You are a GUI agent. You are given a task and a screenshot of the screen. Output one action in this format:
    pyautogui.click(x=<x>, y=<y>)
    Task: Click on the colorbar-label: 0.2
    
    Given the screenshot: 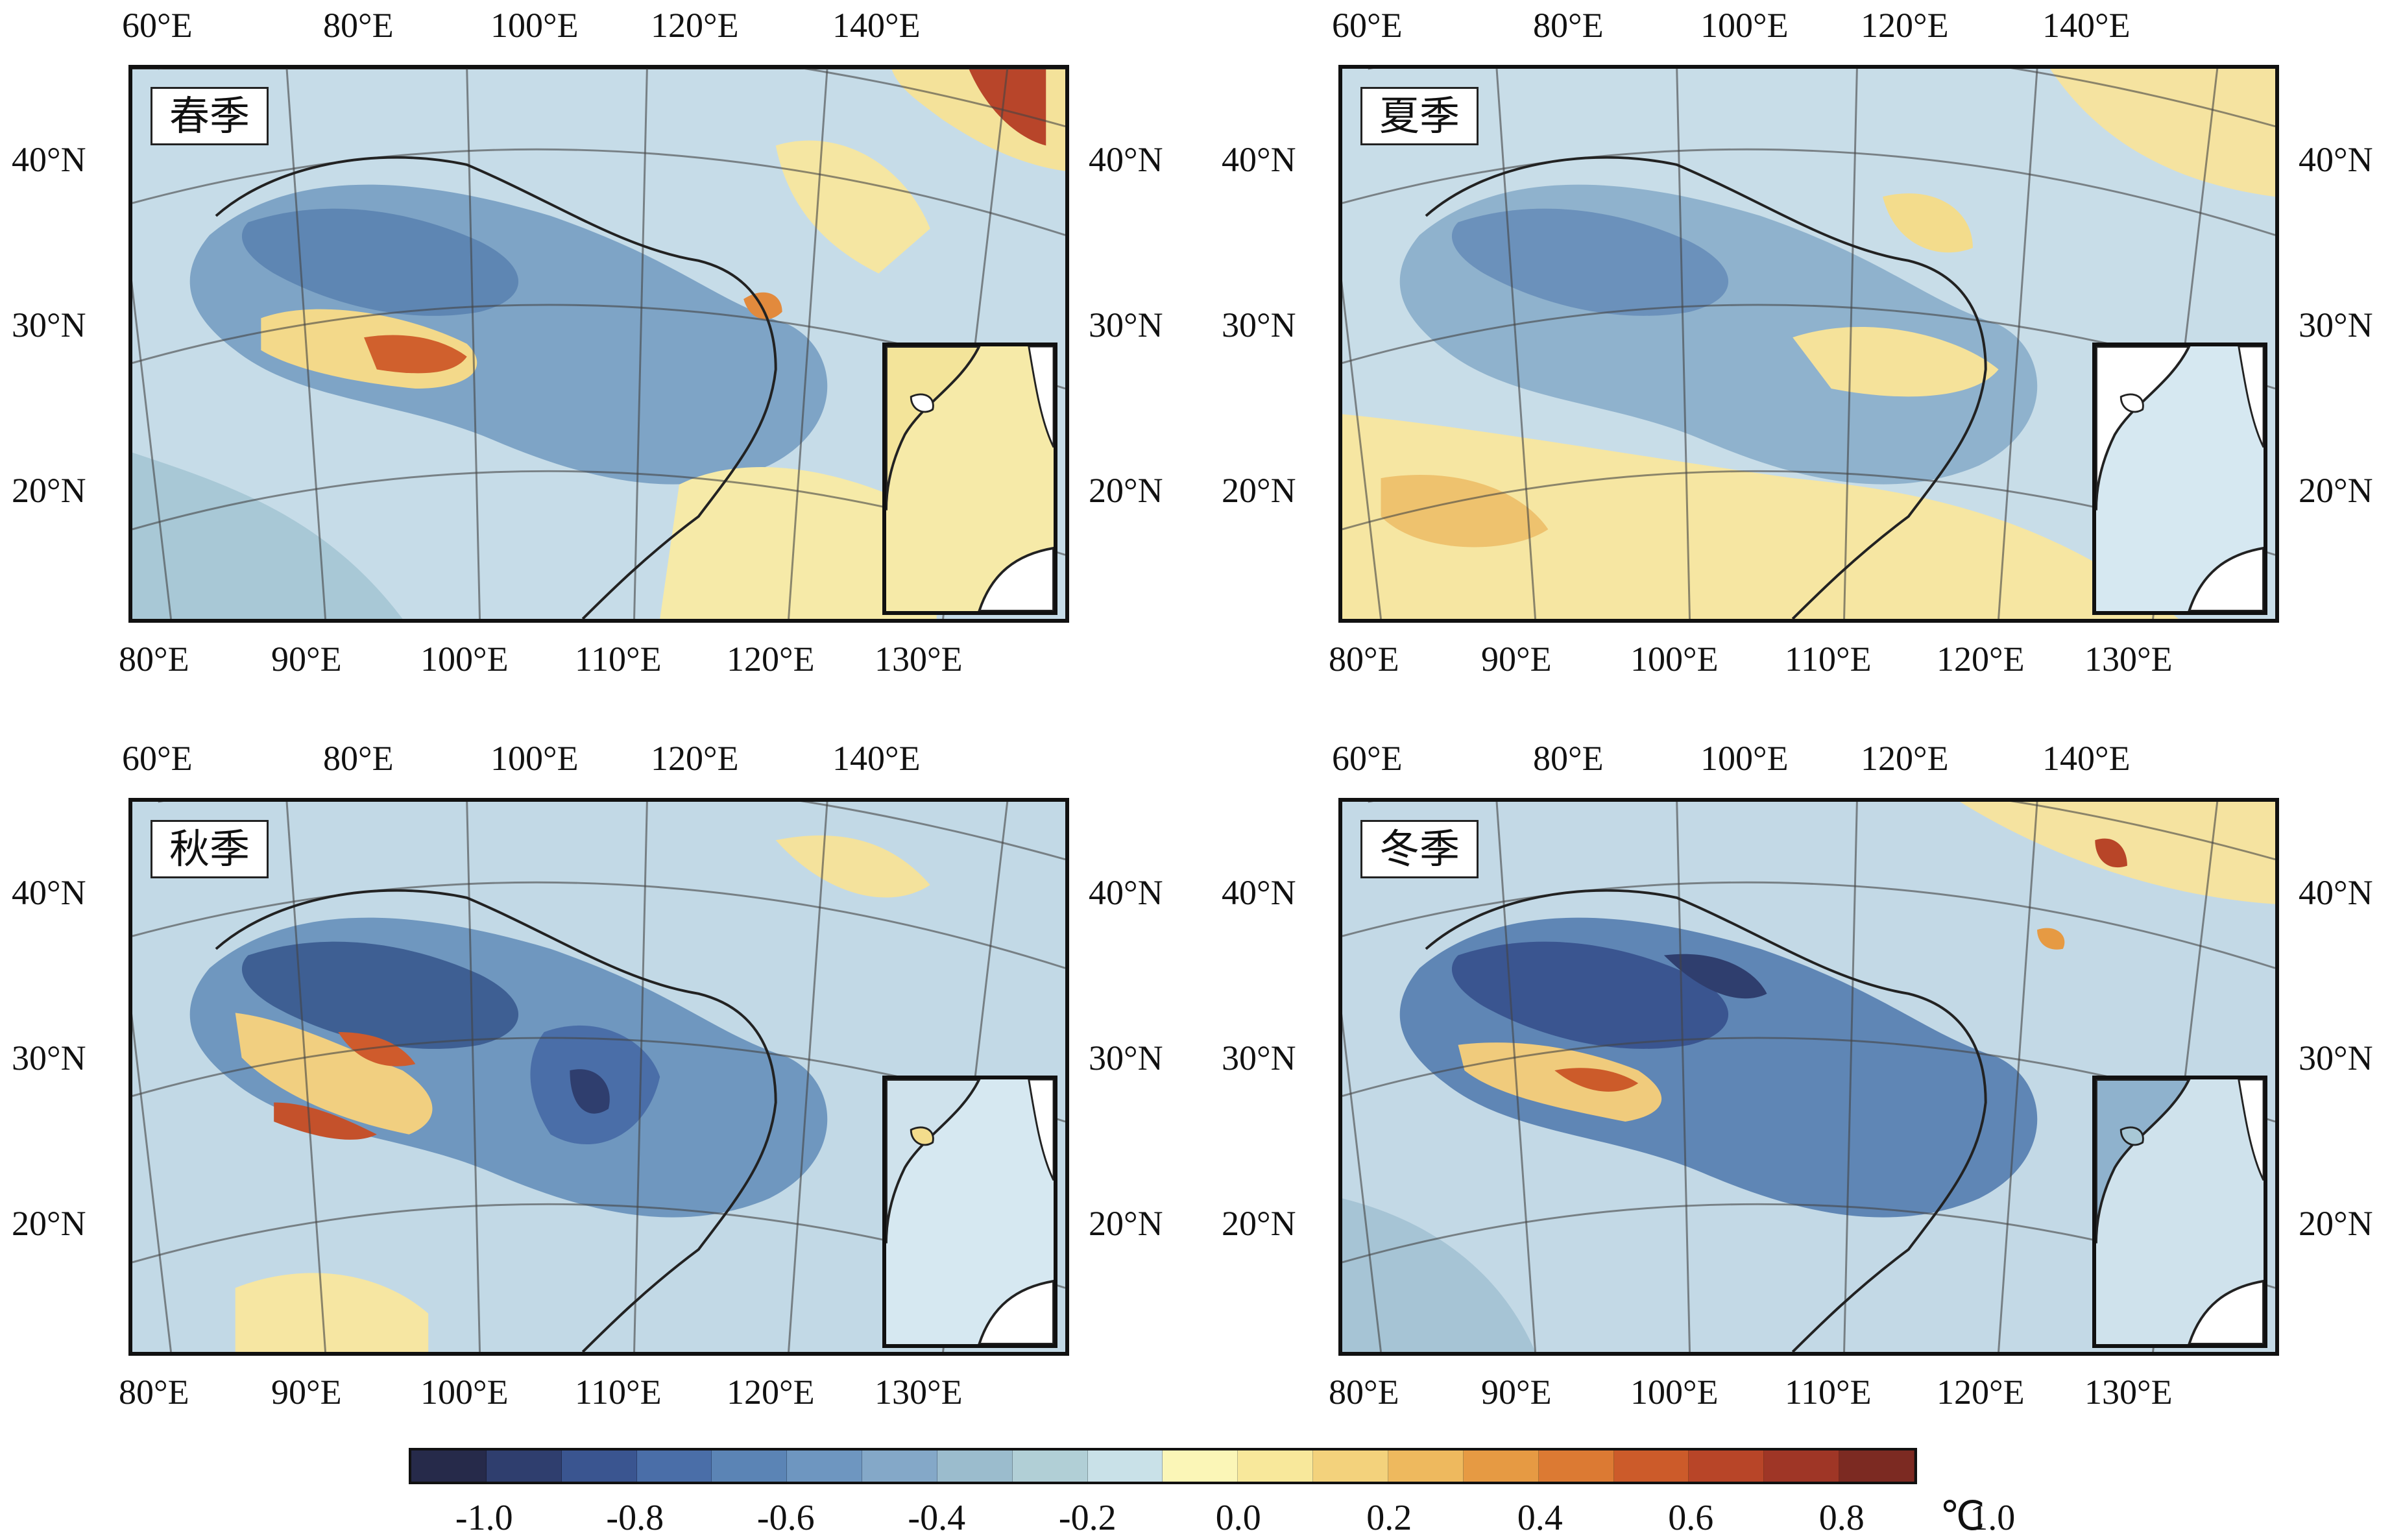 What is the action you would take?
    pyautogui.click(x=1389, y=1518)
    